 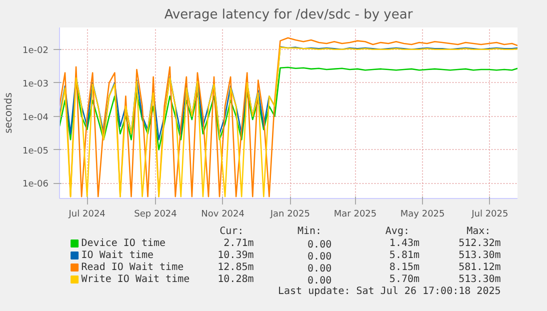 I want to click on text: 512.32m, so click(x=479, y=243).